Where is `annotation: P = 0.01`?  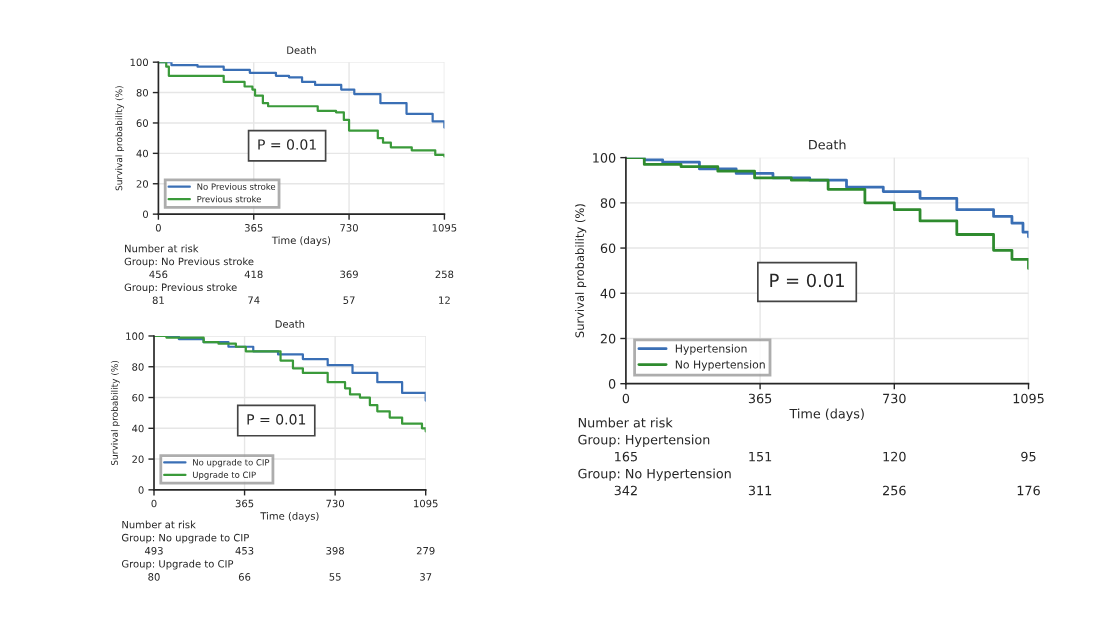
annotation: P = 0.01 is located at coordinates (807, 280).